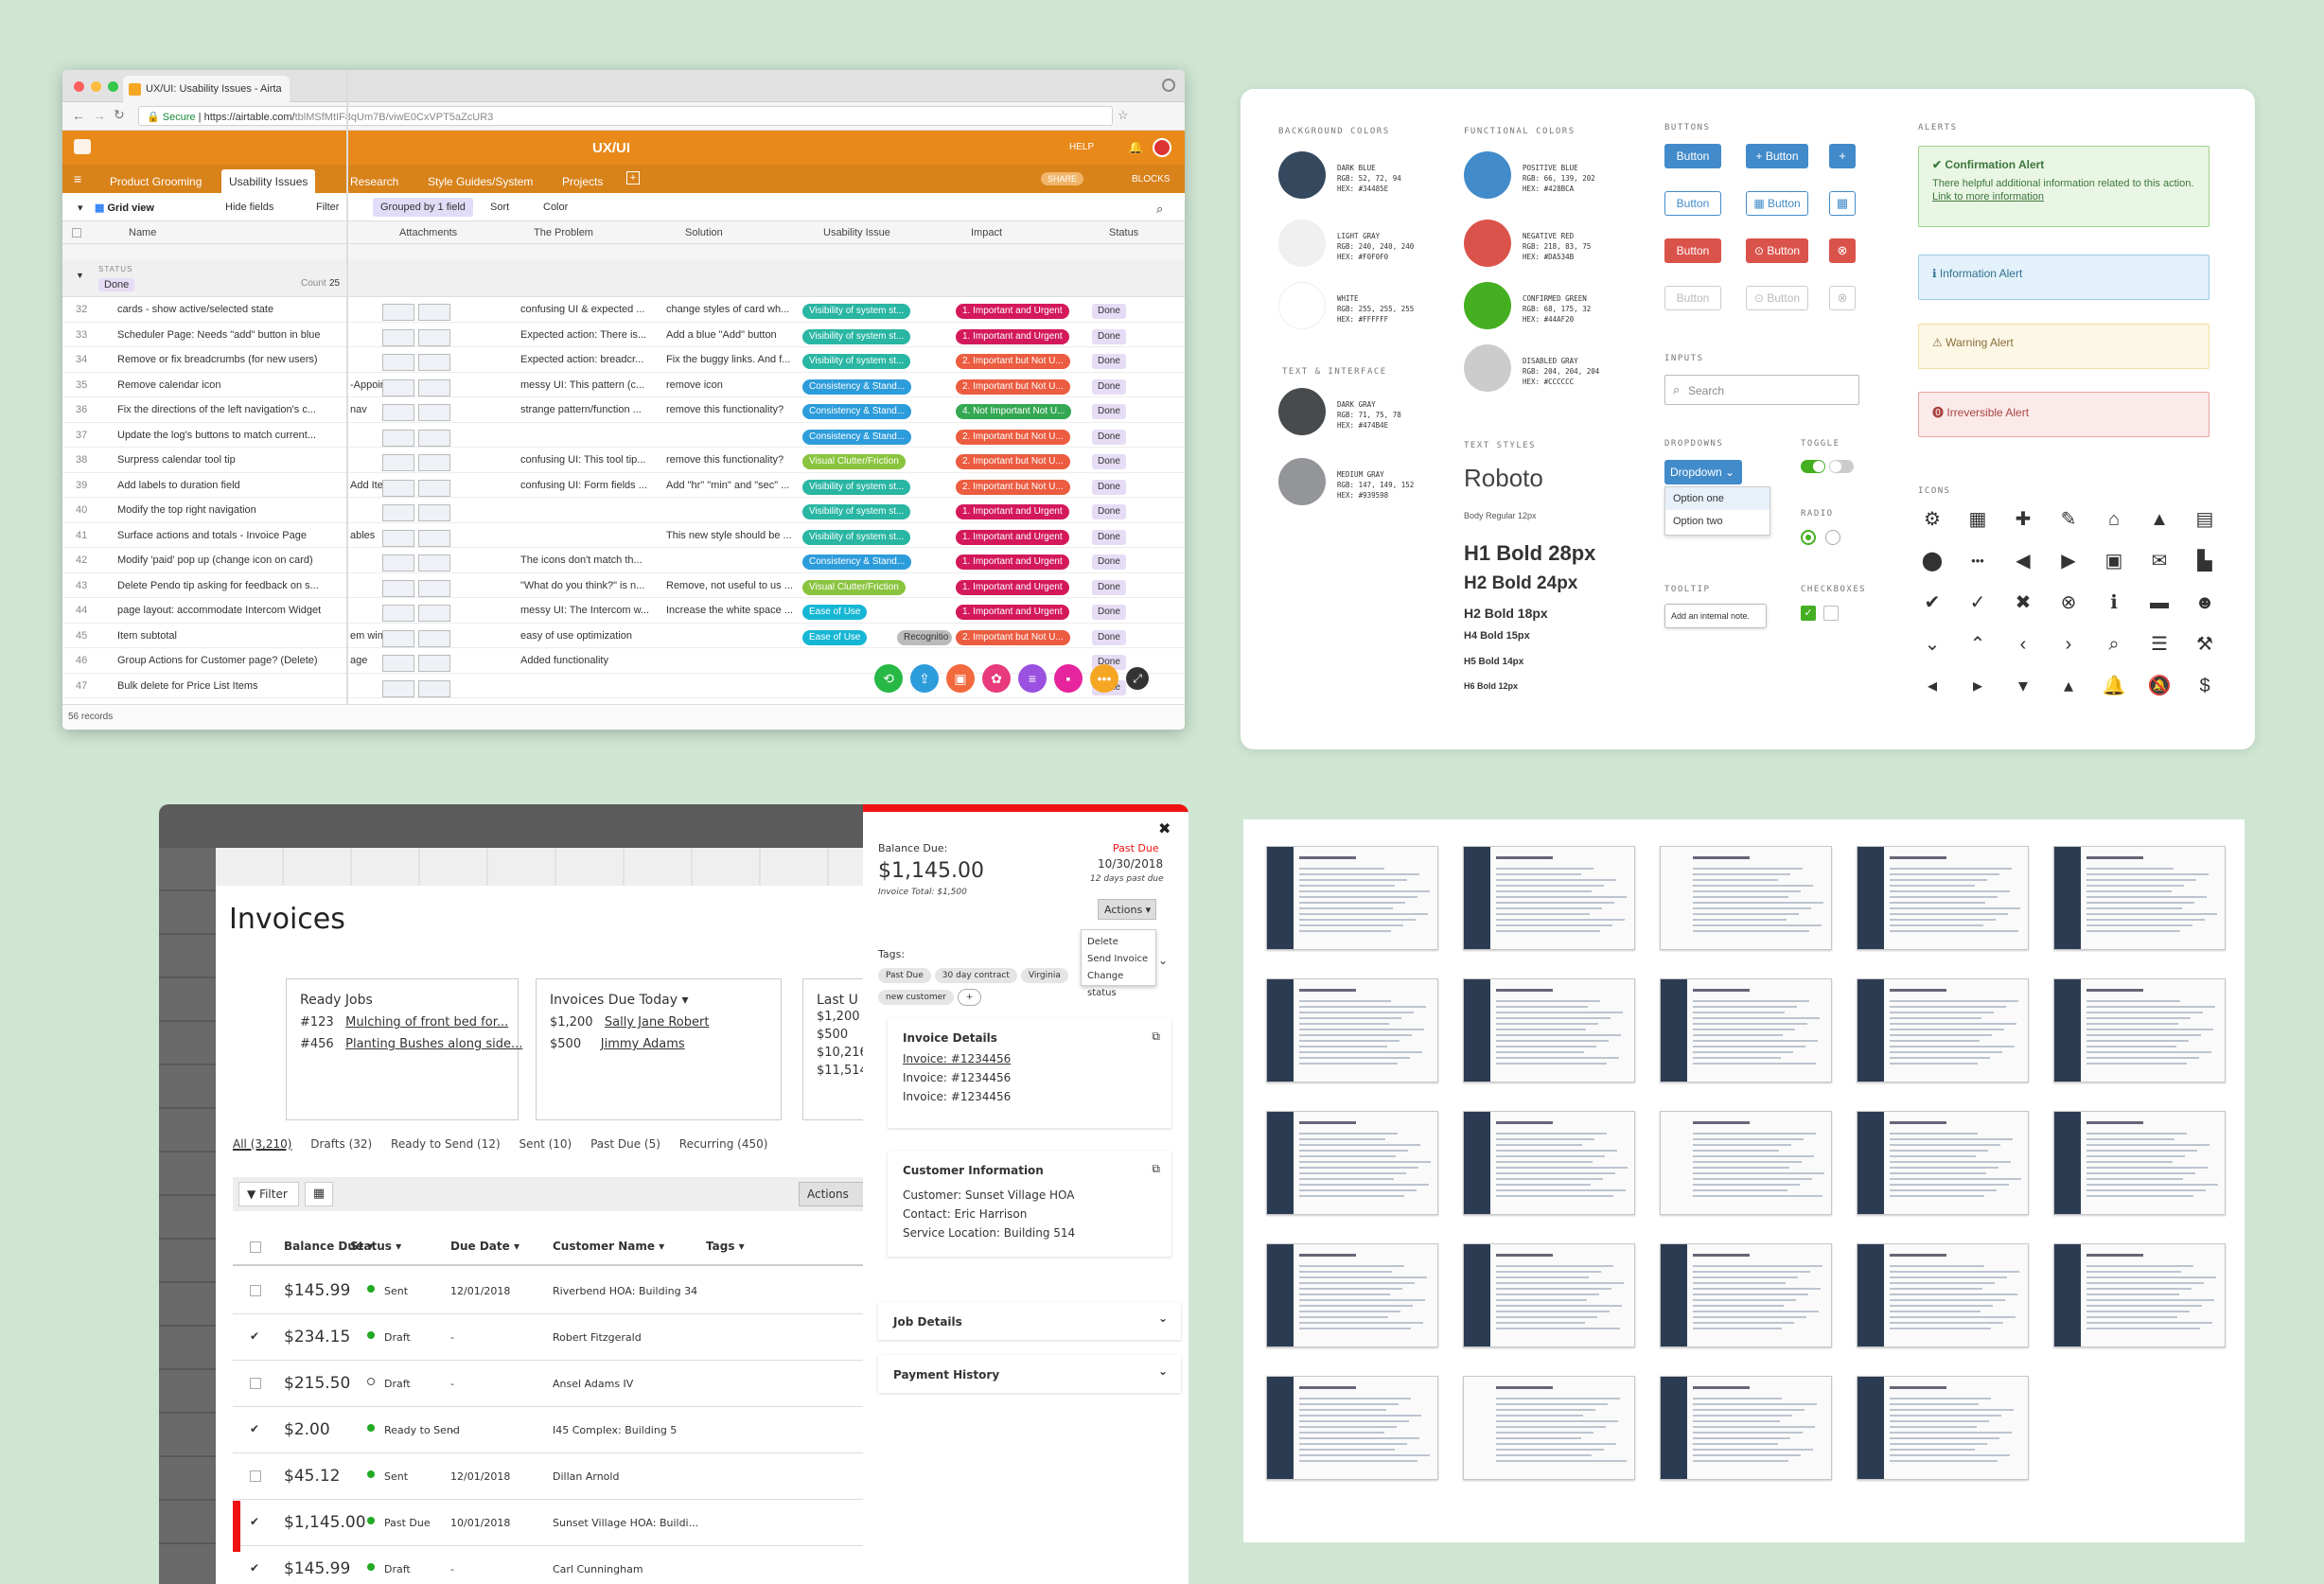 This screenshot has width=2324, height=1584. I want to click on record-name: Add labels to duration field, so click(178, 485).